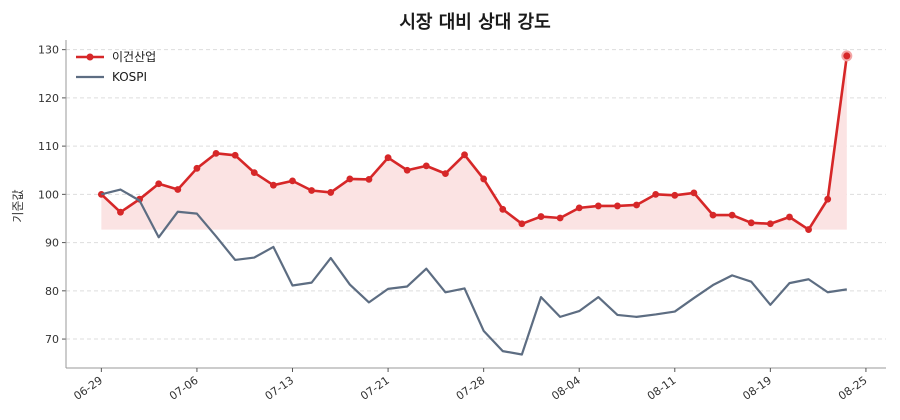 This screenshot has height=420, width=900. What do you see at coordinates (471, 388) in the screenshot?
I see `x-tick-label: 07-28` at bounding box center [471, 388].